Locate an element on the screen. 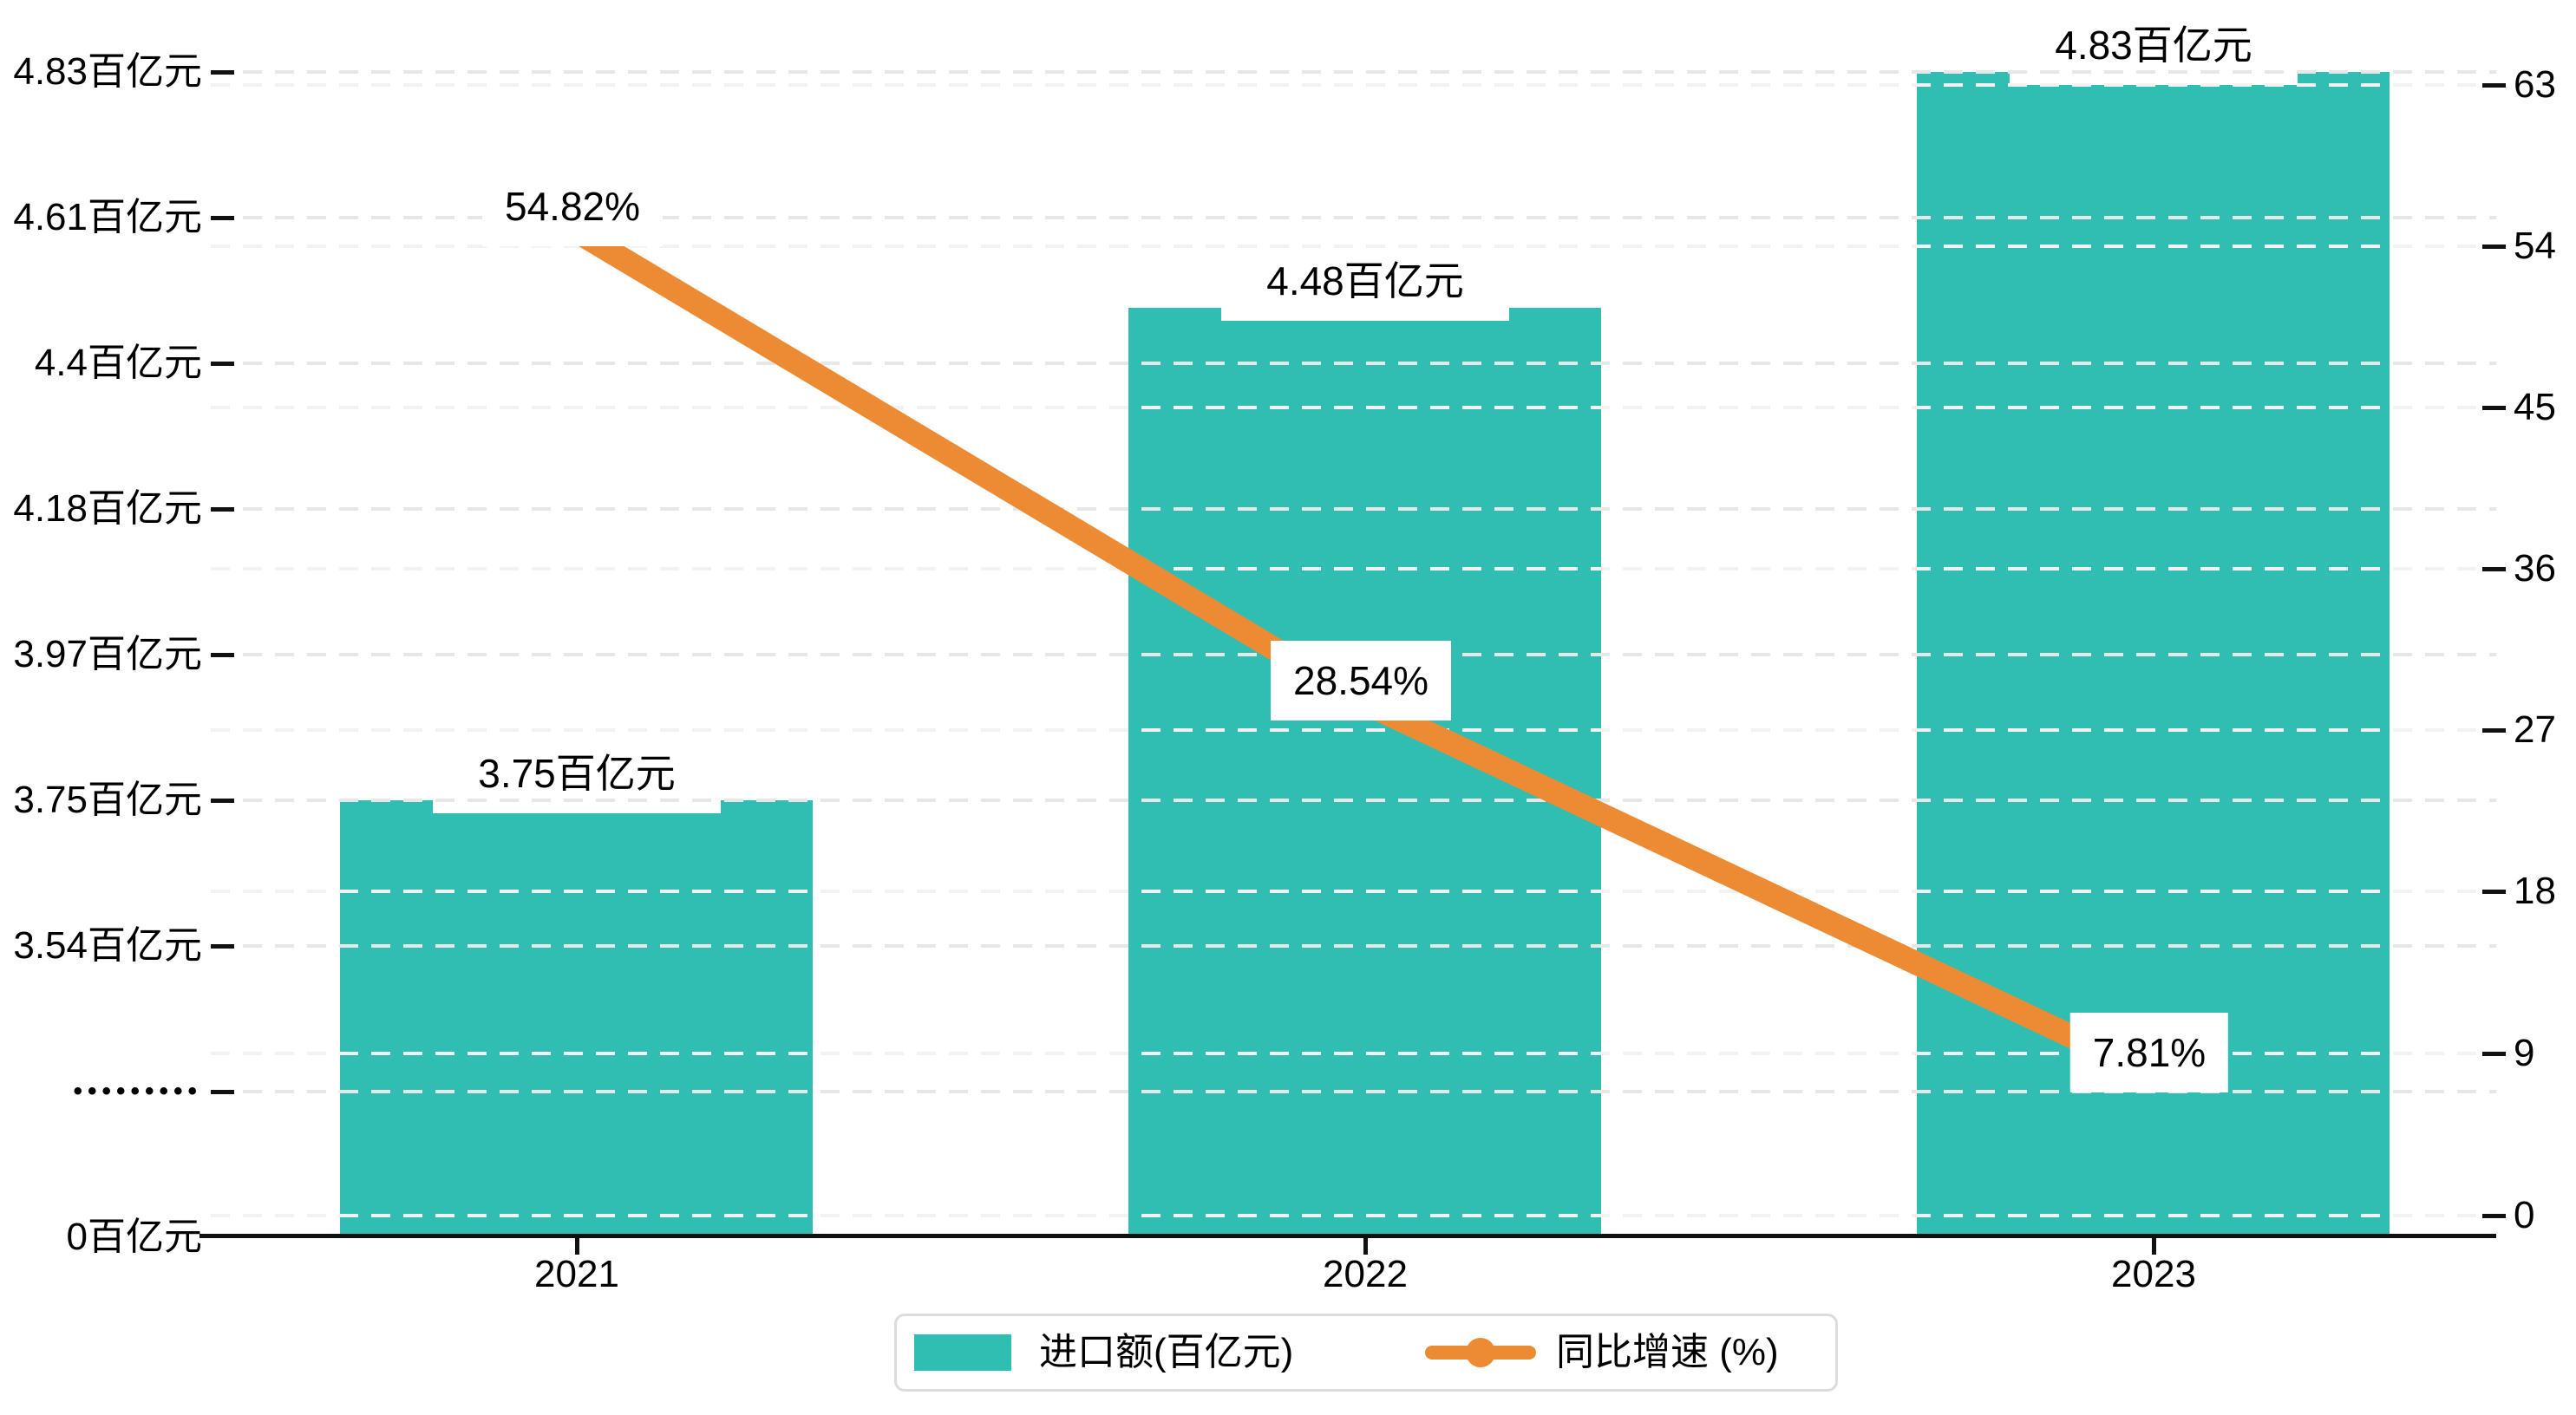  x-axis-label-2023: 2023 is located at coordinates (2153, 1274).